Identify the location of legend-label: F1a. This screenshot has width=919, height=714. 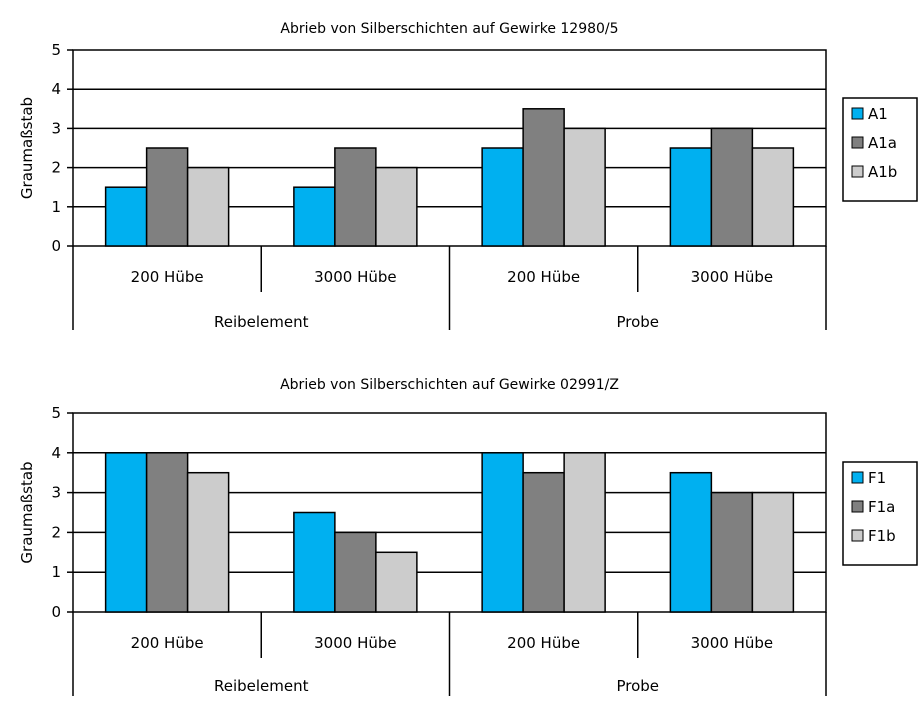
(881, 507).